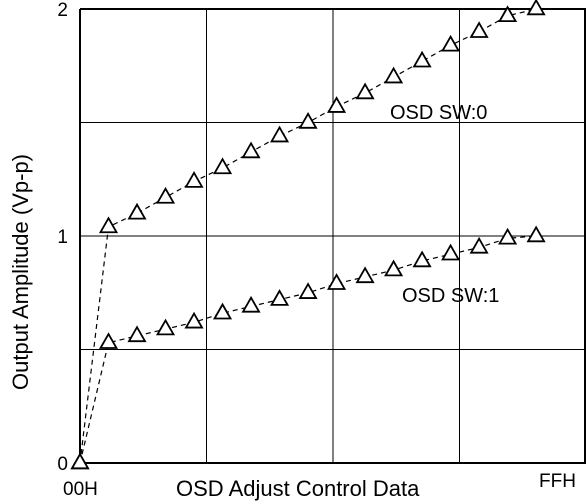  Describe the element at coordinates (62, 237) in the screenshot. I see `y-tick-label-1: 1` at that location.